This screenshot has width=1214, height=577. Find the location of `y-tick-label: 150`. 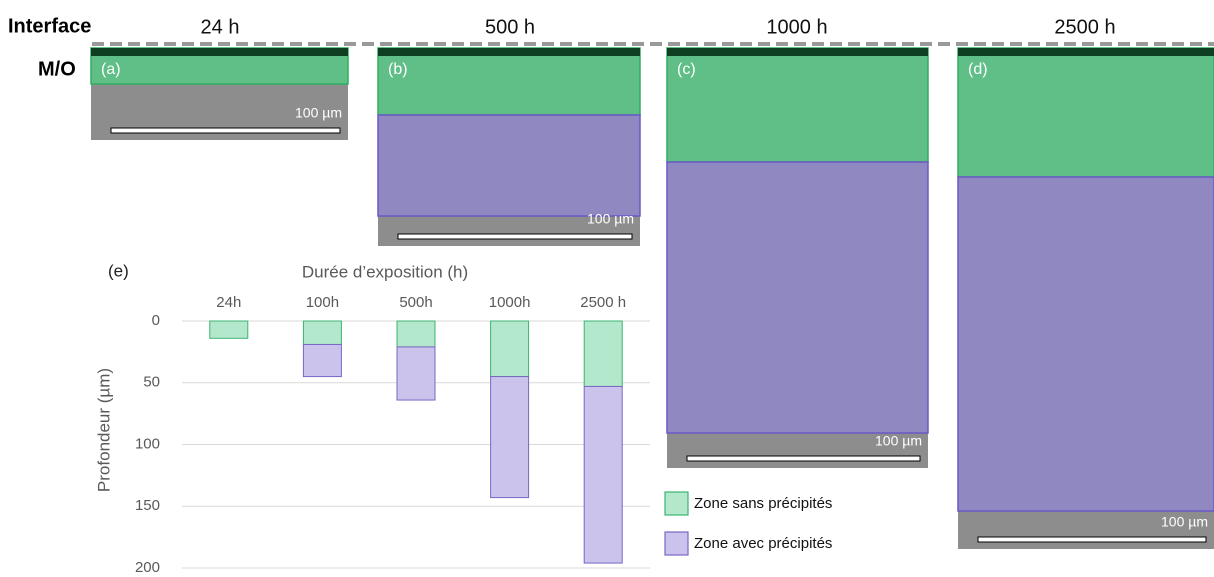

y-tick-label: 150 is located at coordinates (147, 505).